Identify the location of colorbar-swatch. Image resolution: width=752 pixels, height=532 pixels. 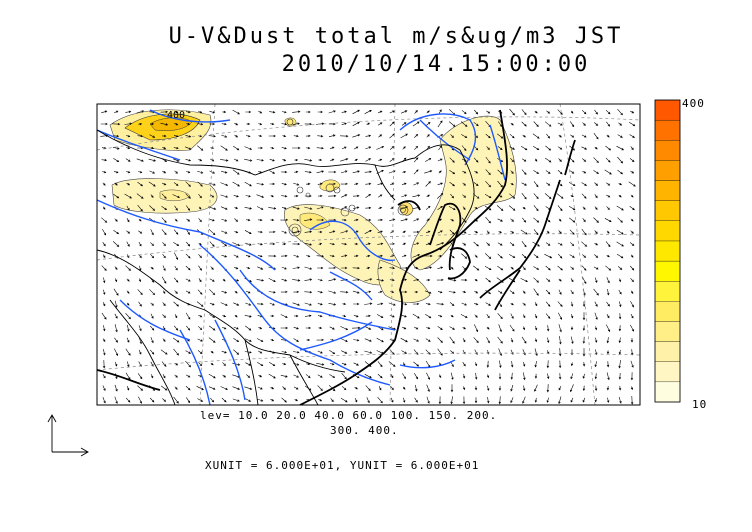
(667, 291).